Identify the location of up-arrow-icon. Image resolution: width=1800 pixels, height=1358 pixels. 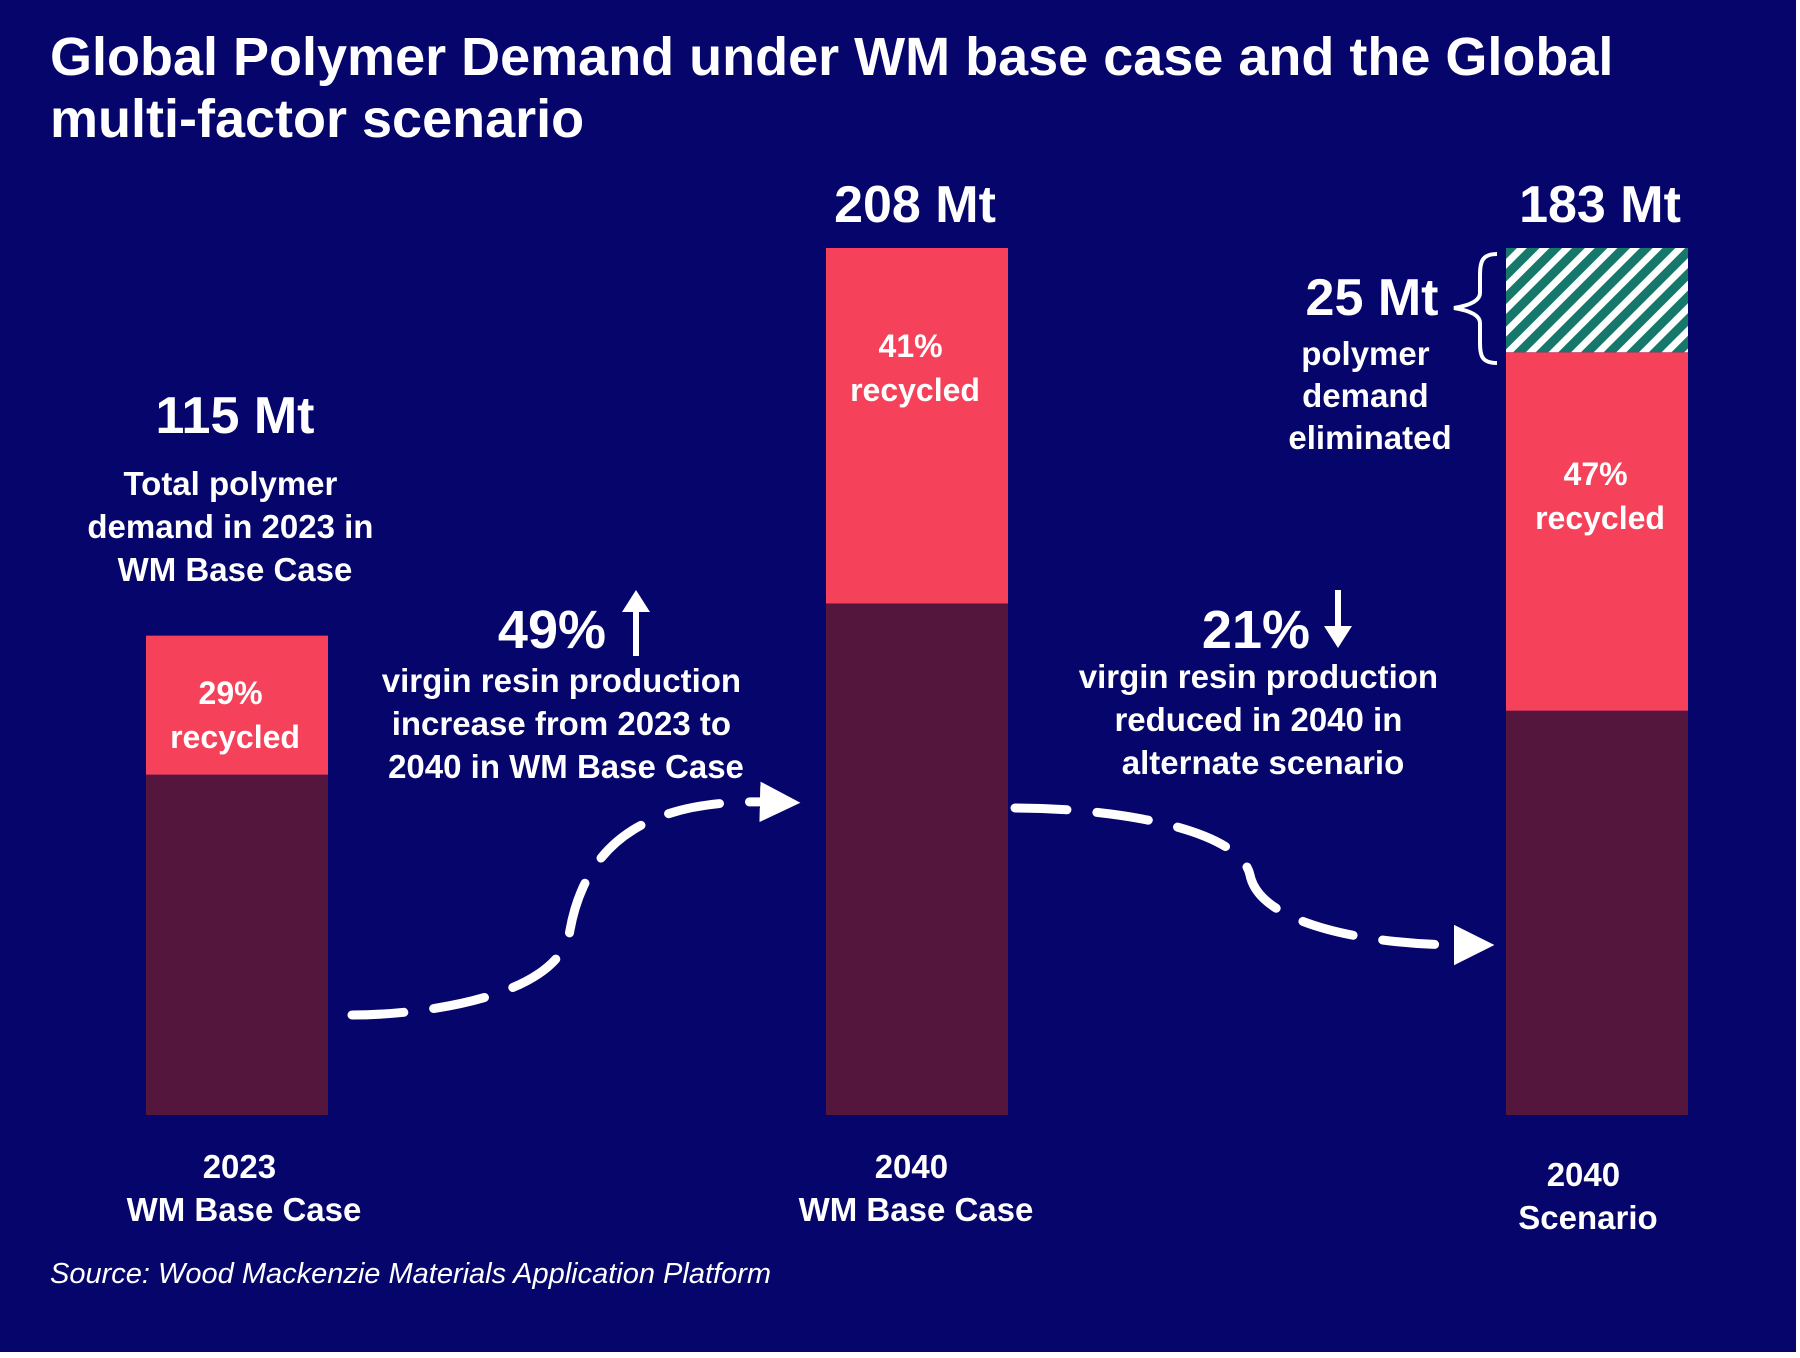
(636, 623).